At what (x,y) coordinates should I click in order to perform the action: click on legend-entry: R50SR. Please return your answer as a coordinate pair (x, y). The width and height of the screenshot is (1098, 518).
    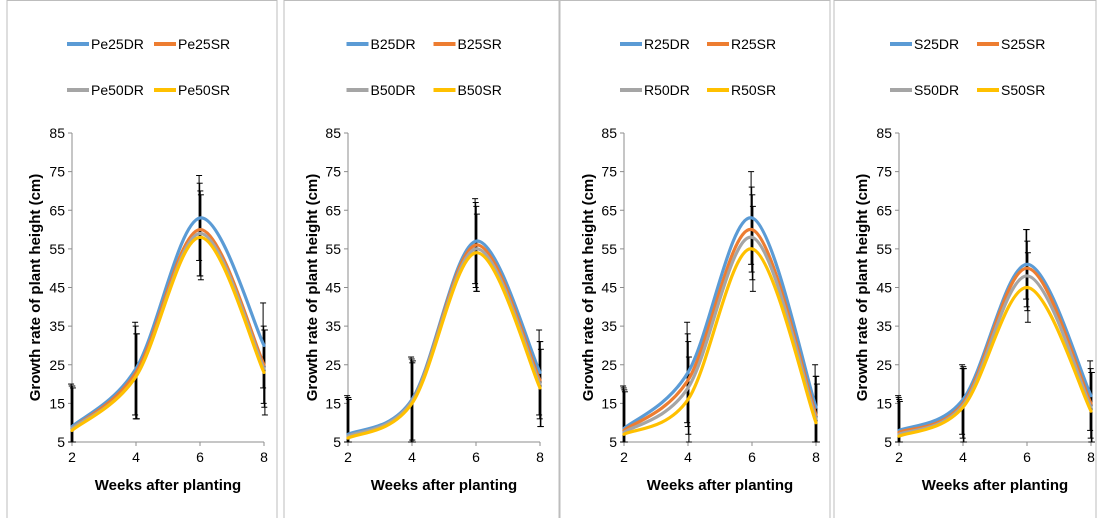
    Looking at the image, I should click on (741, 90).